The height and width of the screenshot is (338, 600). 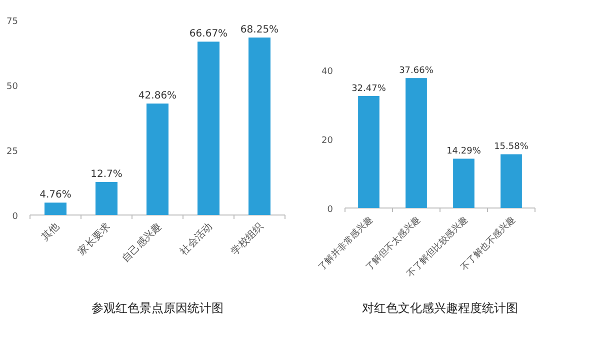 I want to click on data-label: 32.47%, so click(x=369, y=89).